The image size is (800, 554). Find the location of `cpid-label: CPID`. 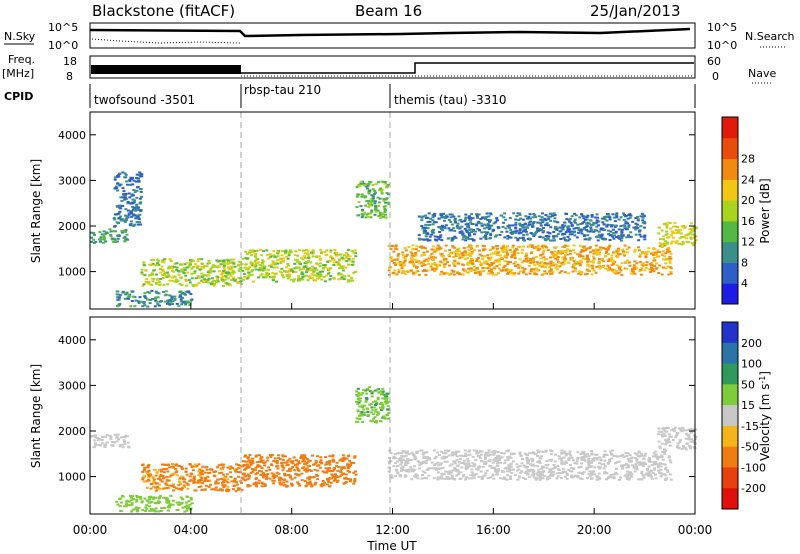

cpid-label: CPID is located at coordinates (18, 96).